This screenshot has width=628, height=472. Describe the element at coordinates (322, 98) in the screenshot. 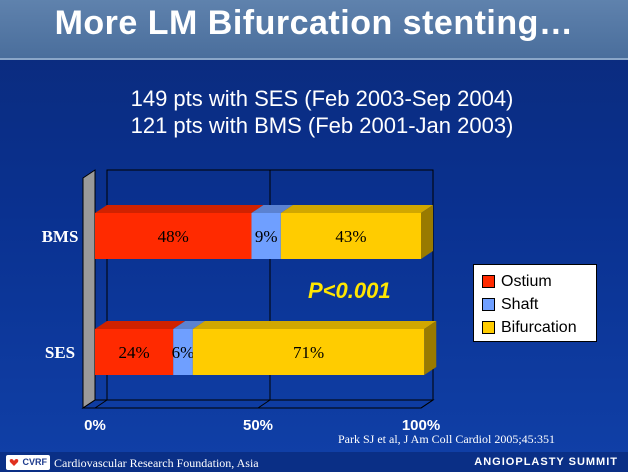

I see `subtitle-line-1: 149 pts with SES (Feb 2003-Sep 2004)` at that location.